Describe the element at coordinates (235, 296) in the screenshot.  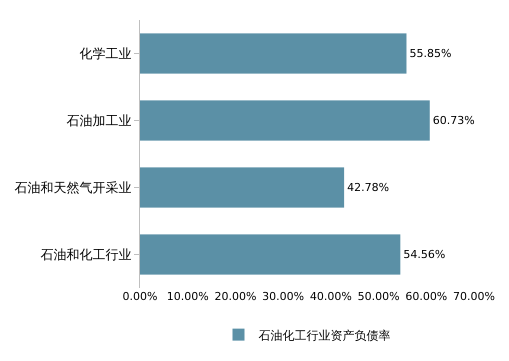
I see `x-tick-label: 20.00%` at that location.